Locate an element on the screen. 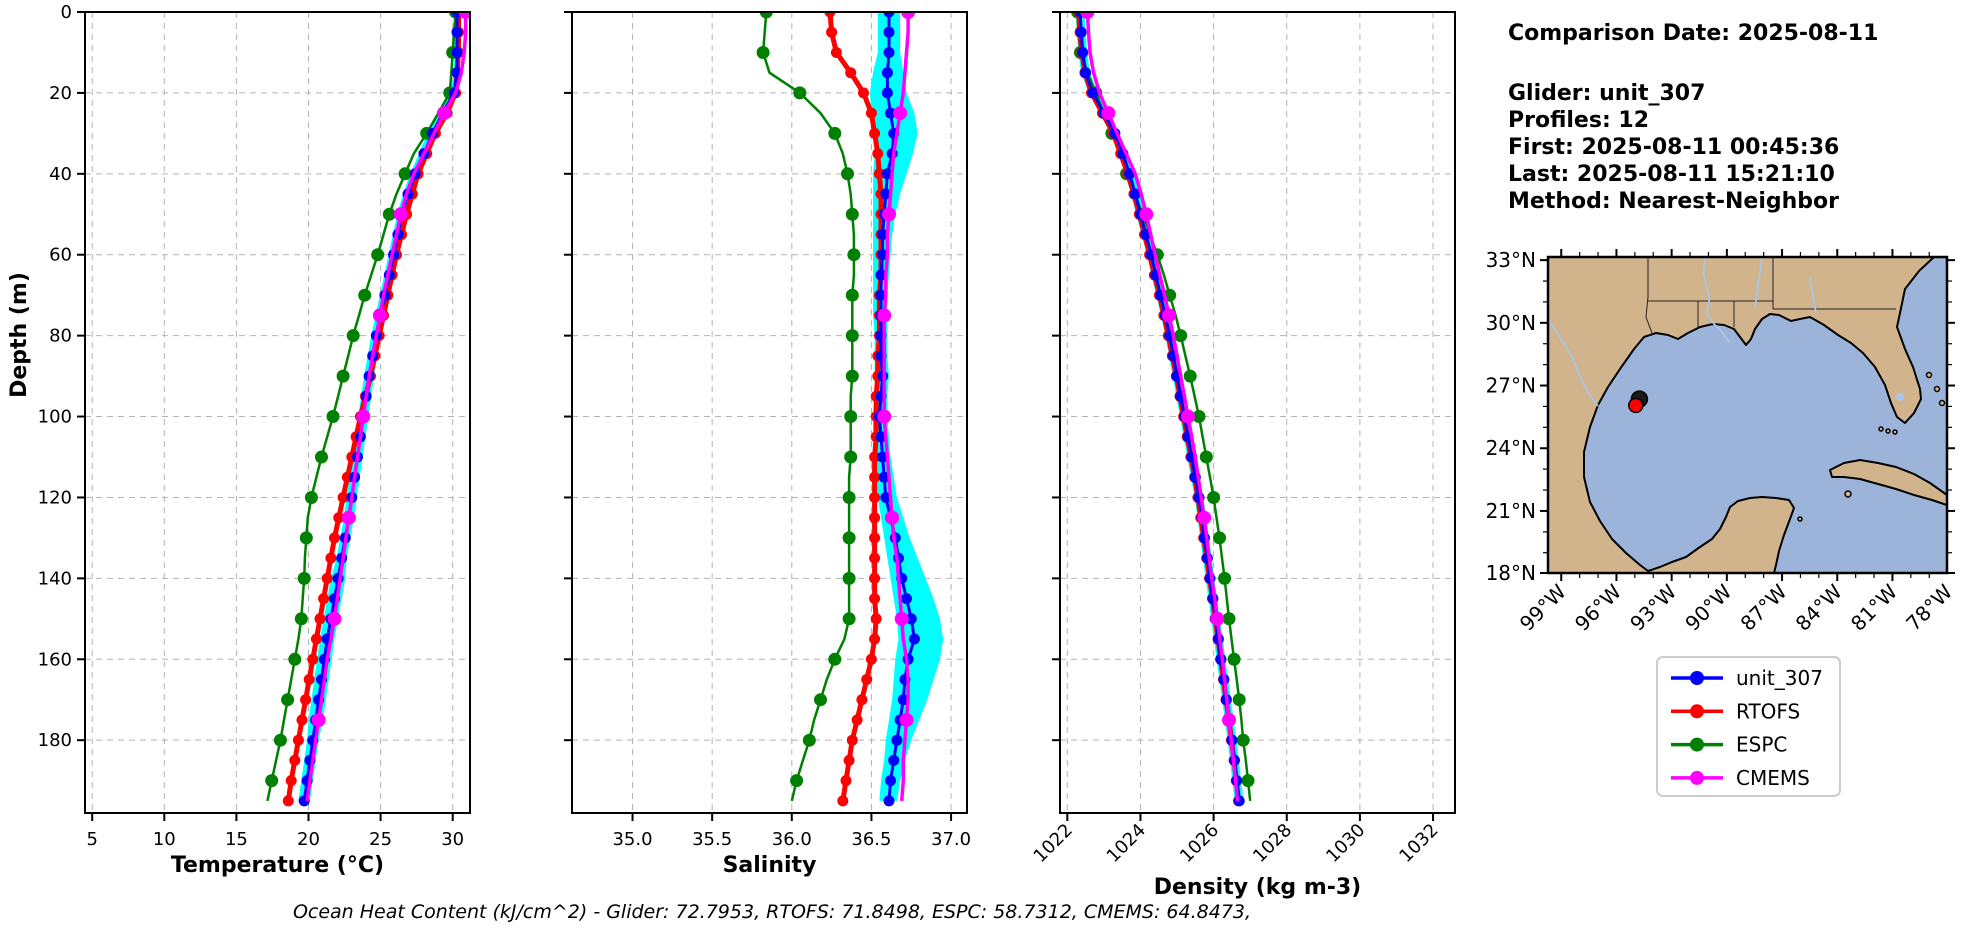 This screenshot has width=1987, height=938. us-mexico-landmass is located at coordinates (1741, 415).